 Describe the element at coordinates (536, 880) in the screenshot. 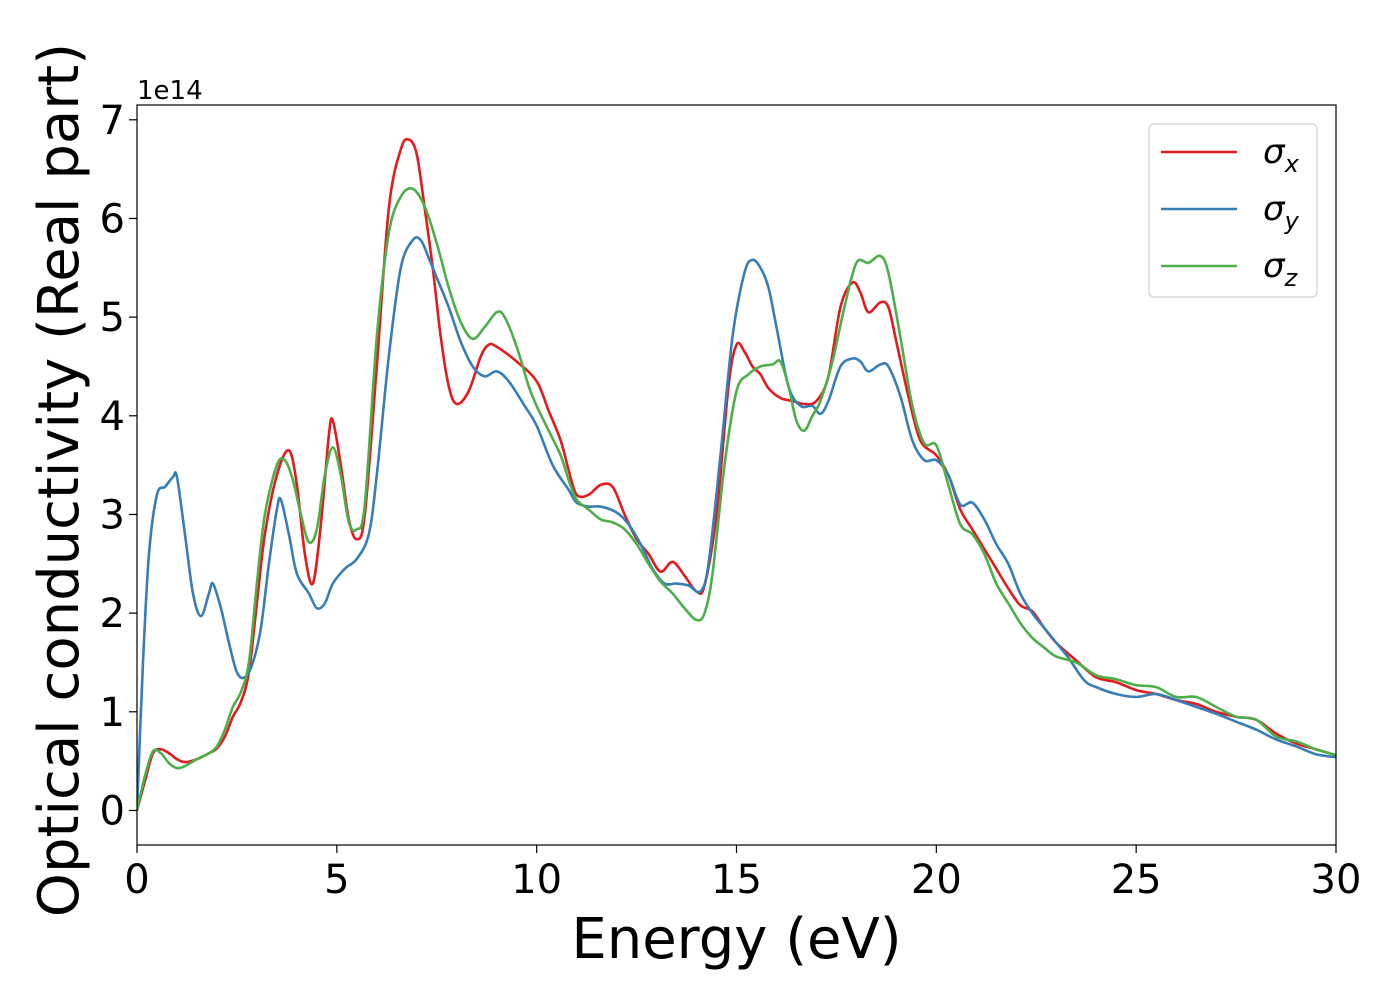

I see `x-tick-label: 10` at that location.